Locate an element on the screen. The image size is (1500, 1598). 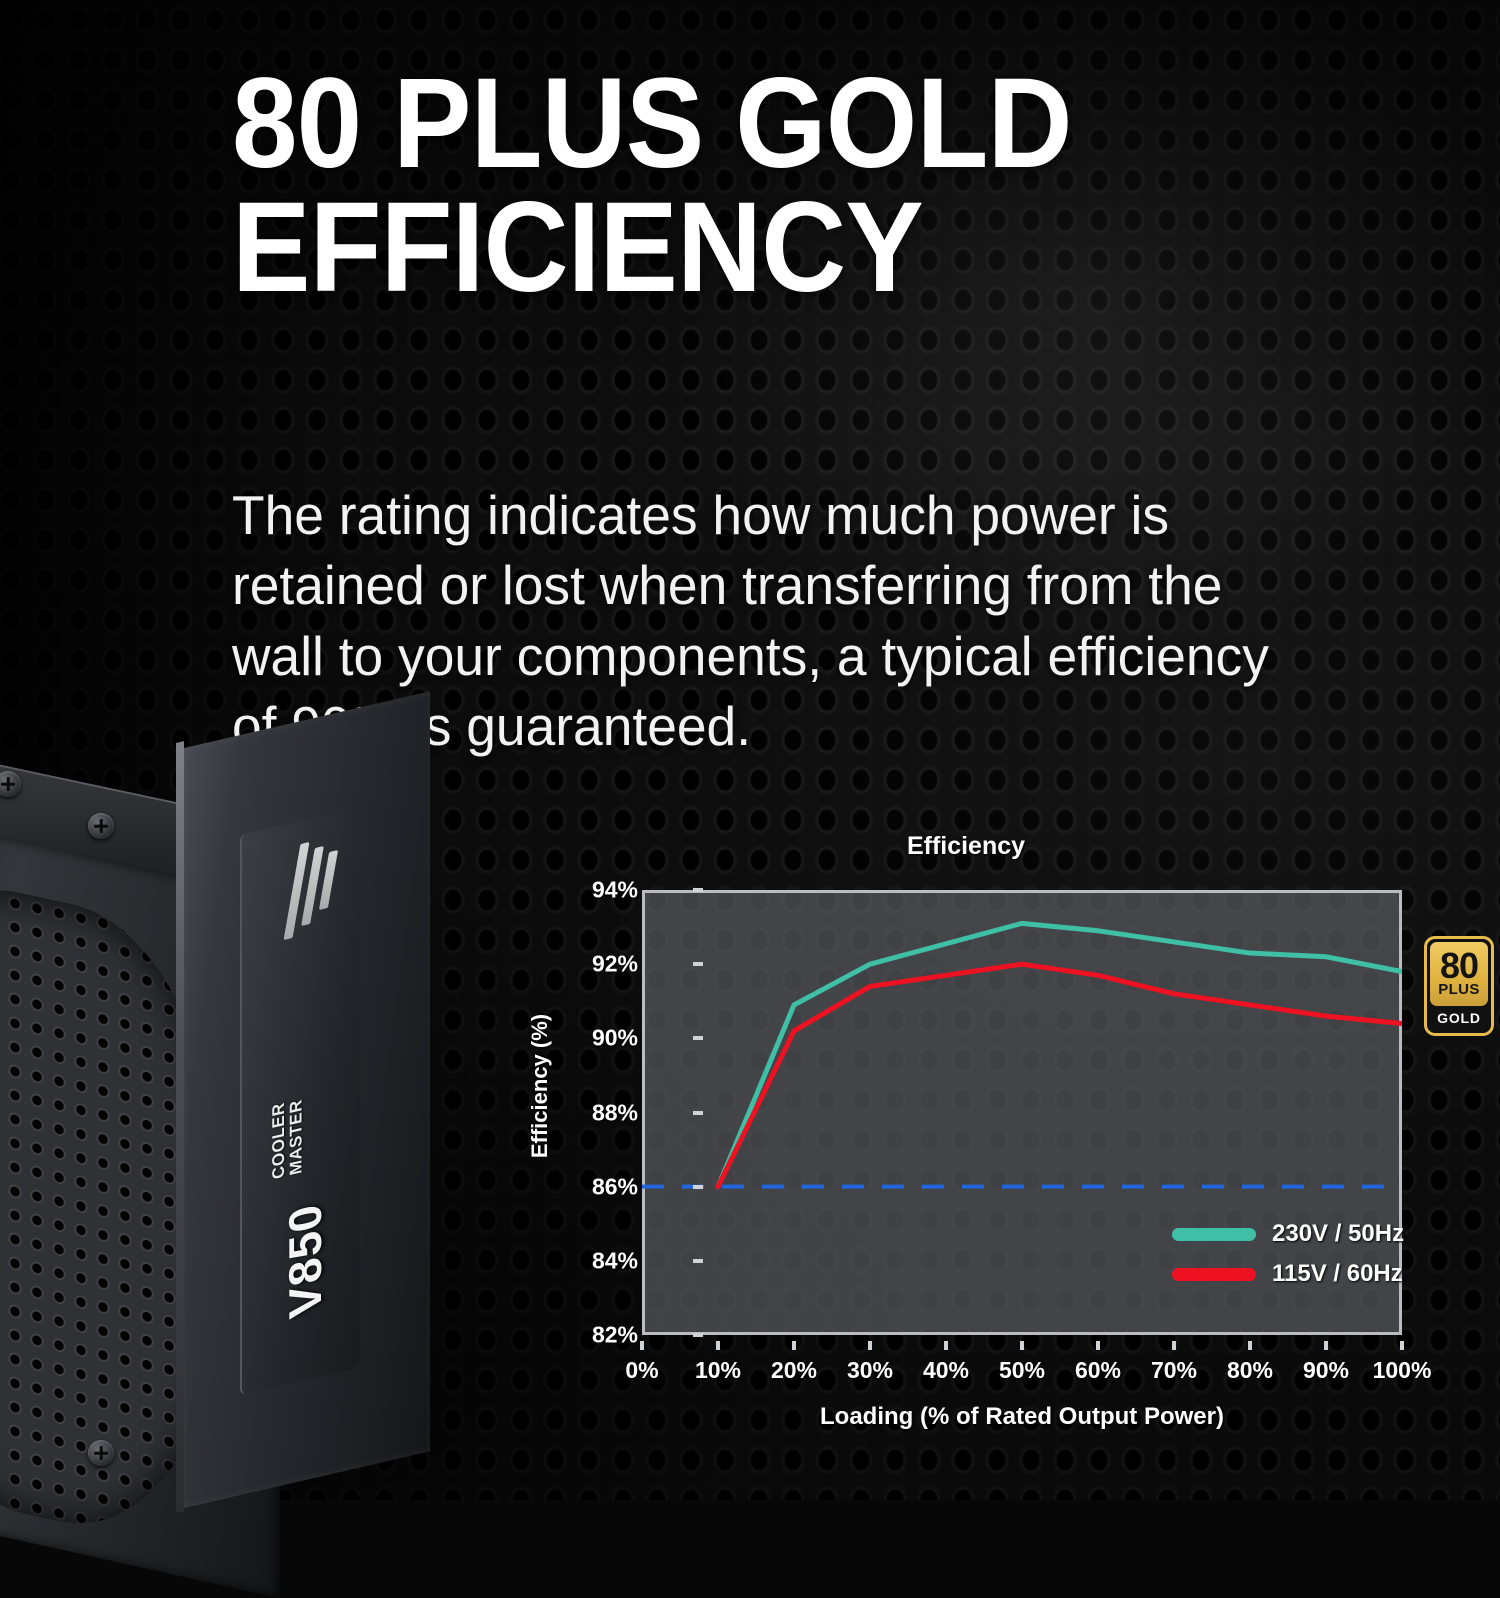
y-axis-tick-label: 88% is located at coordinates (614, 1112).